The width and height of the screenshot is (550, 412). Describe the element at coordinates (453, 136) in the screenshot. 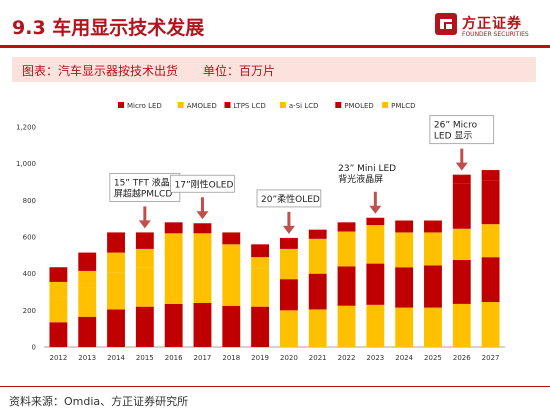

I see `annotation-text: LED 显示` at that location.